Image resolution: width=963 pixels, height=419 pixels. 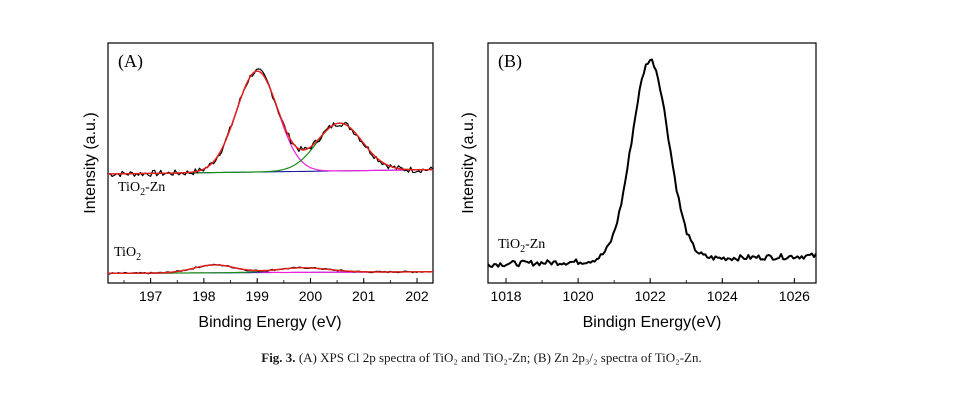 What do you see at coordinates (276, 291) in the screenshot?
I see `panel-a-ticks: 197 198 199 200 201 202` at bounding box center [276, 291].